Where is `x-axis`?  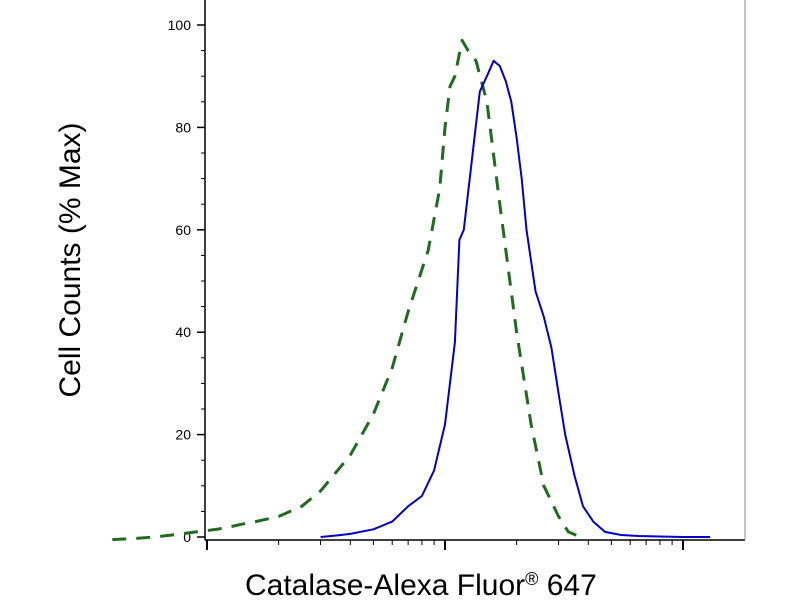
x-axis is located at coordinates (445, 545).